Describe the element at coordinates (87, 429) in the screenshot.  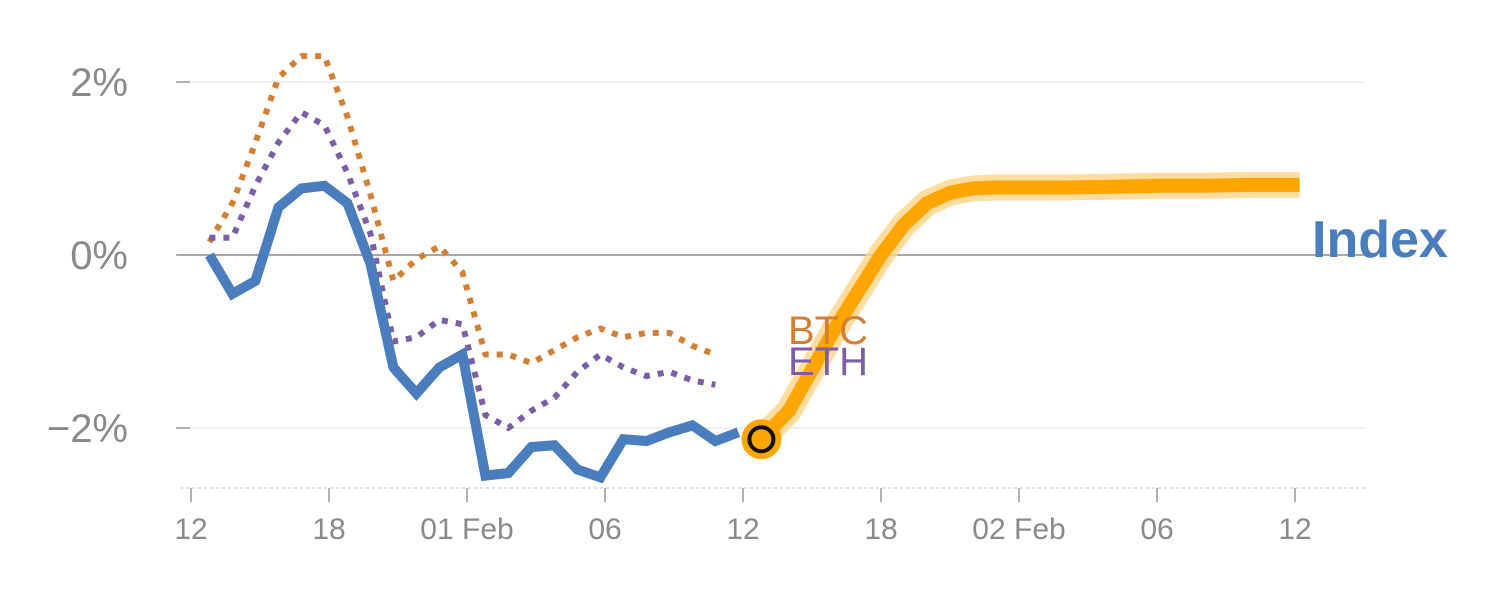
I see `y-tick-label: −2%` at that location.